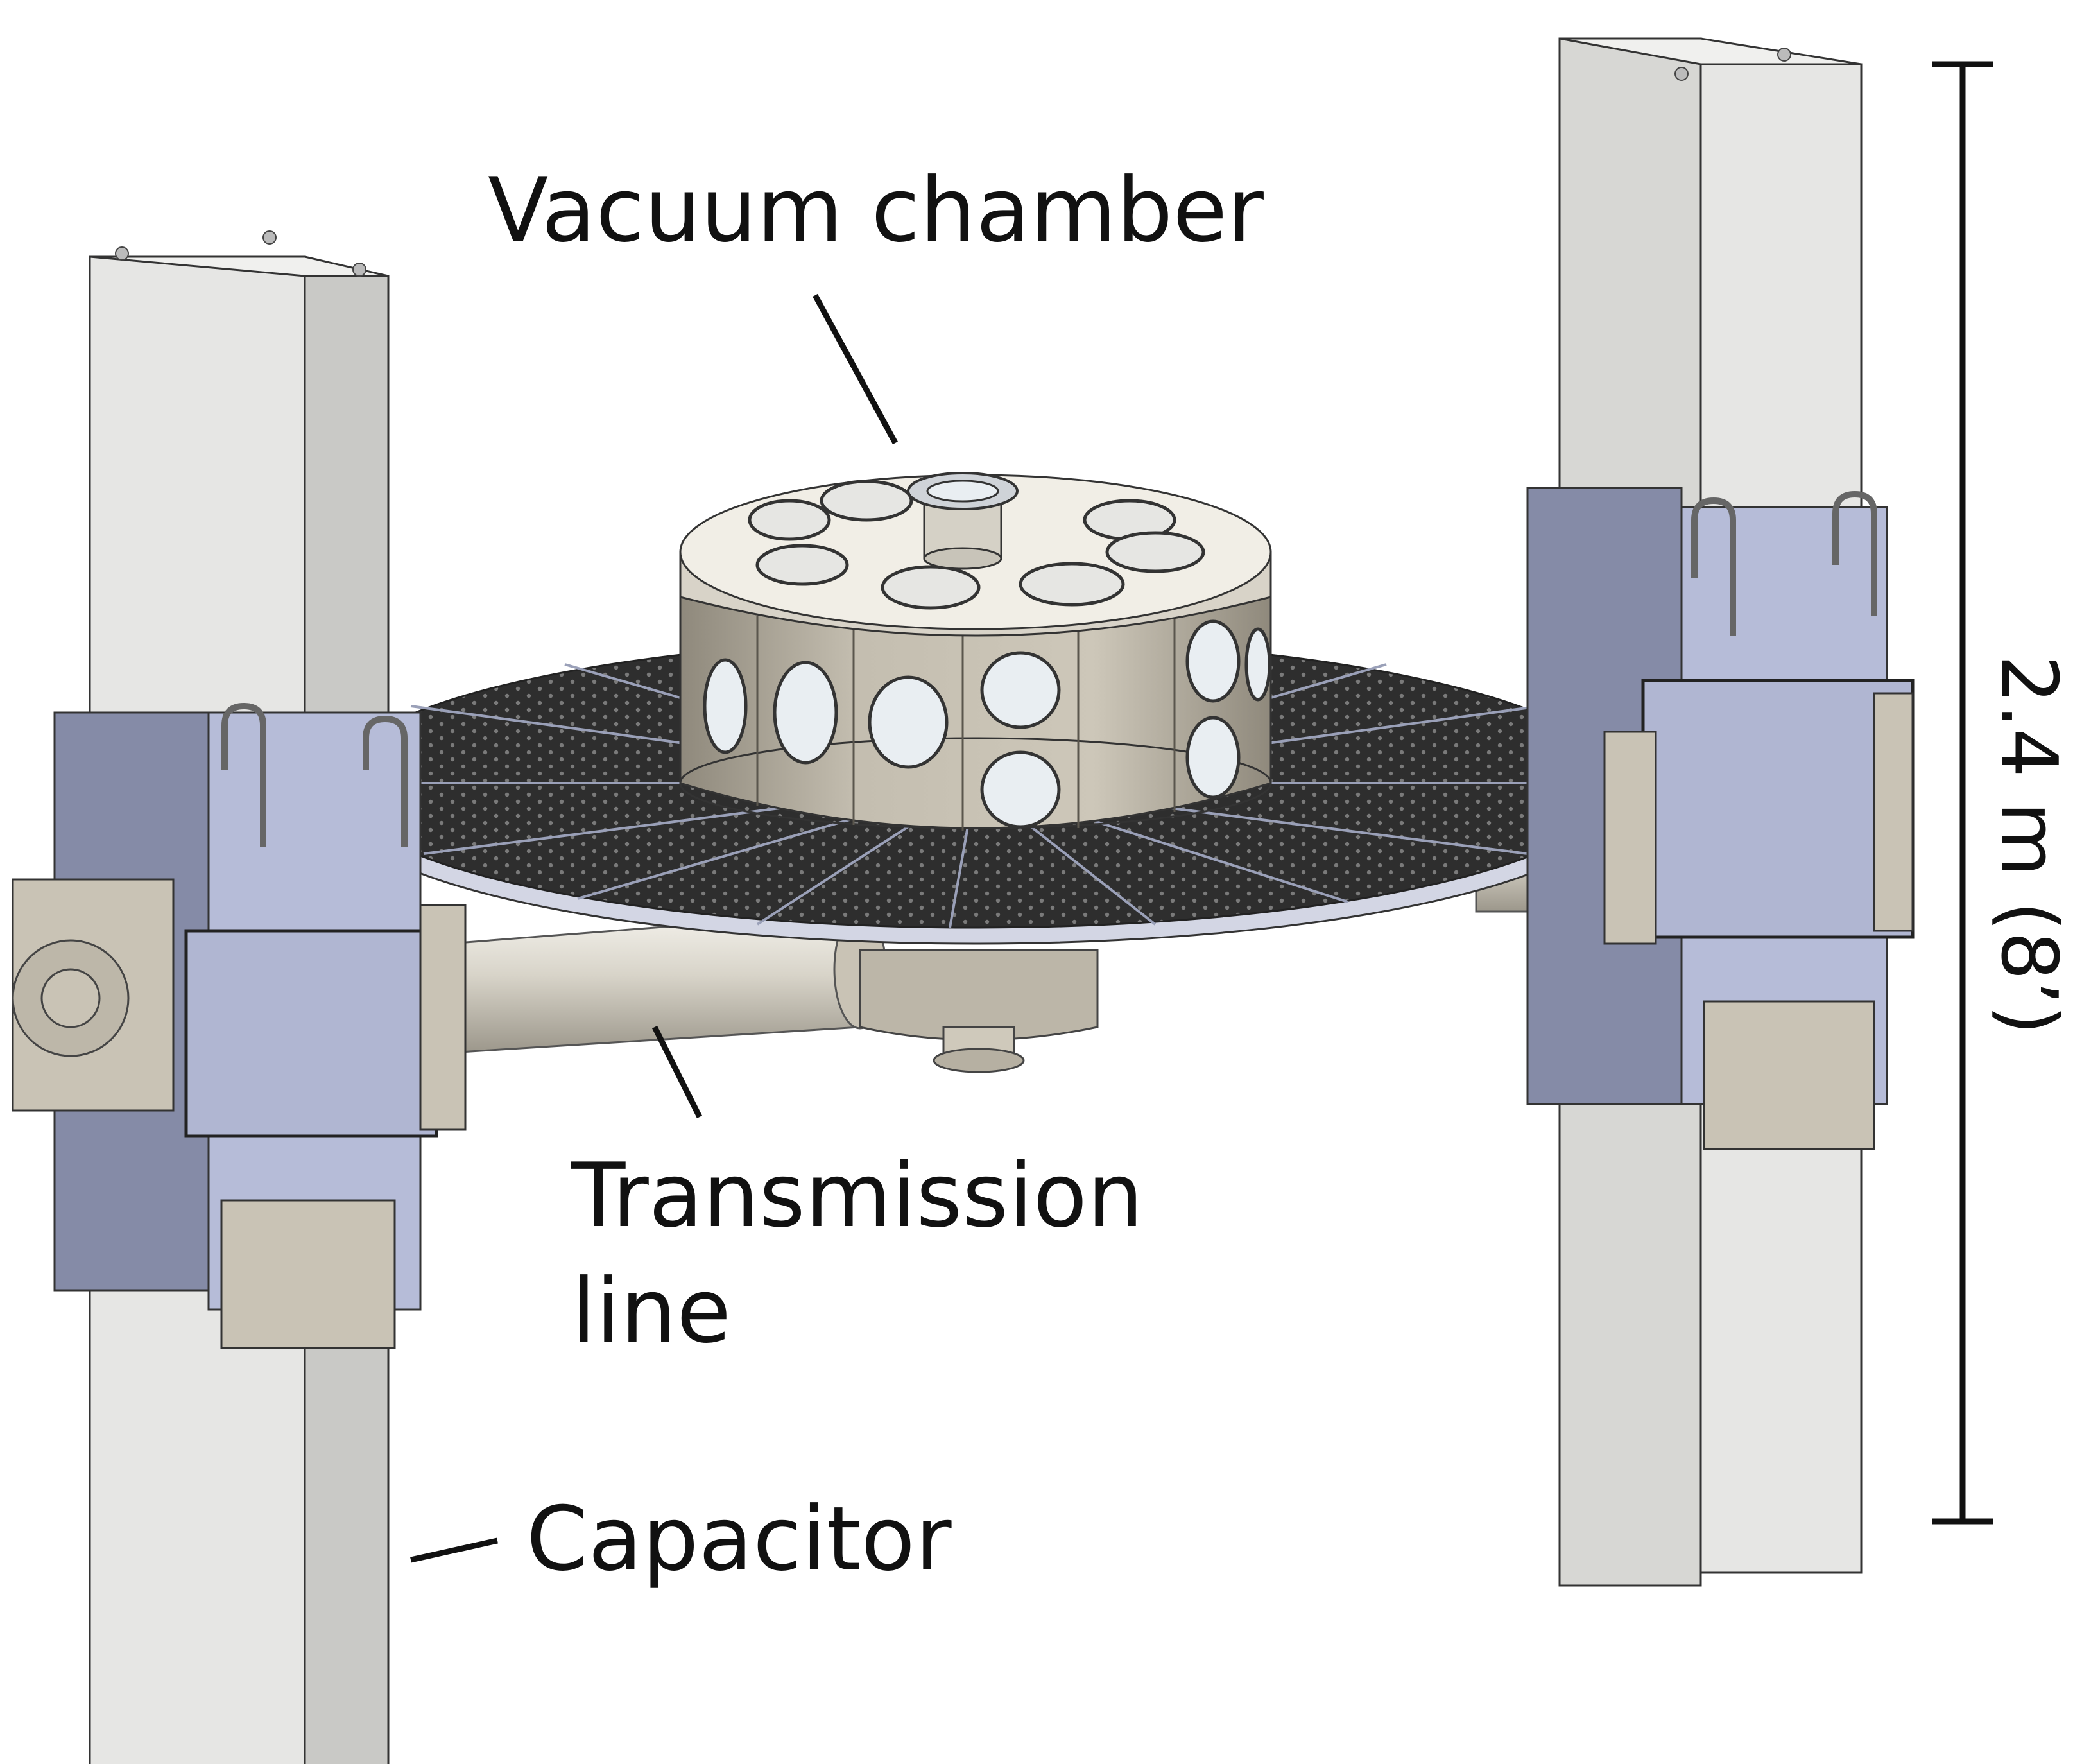 The height and width of the screenshot is (1764, 2091). I want to click on vacuum-chamber, so click(975, 652).